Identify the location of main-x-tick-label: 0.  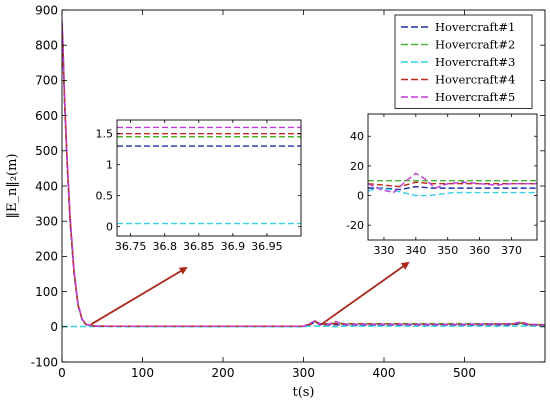
(62, 373).